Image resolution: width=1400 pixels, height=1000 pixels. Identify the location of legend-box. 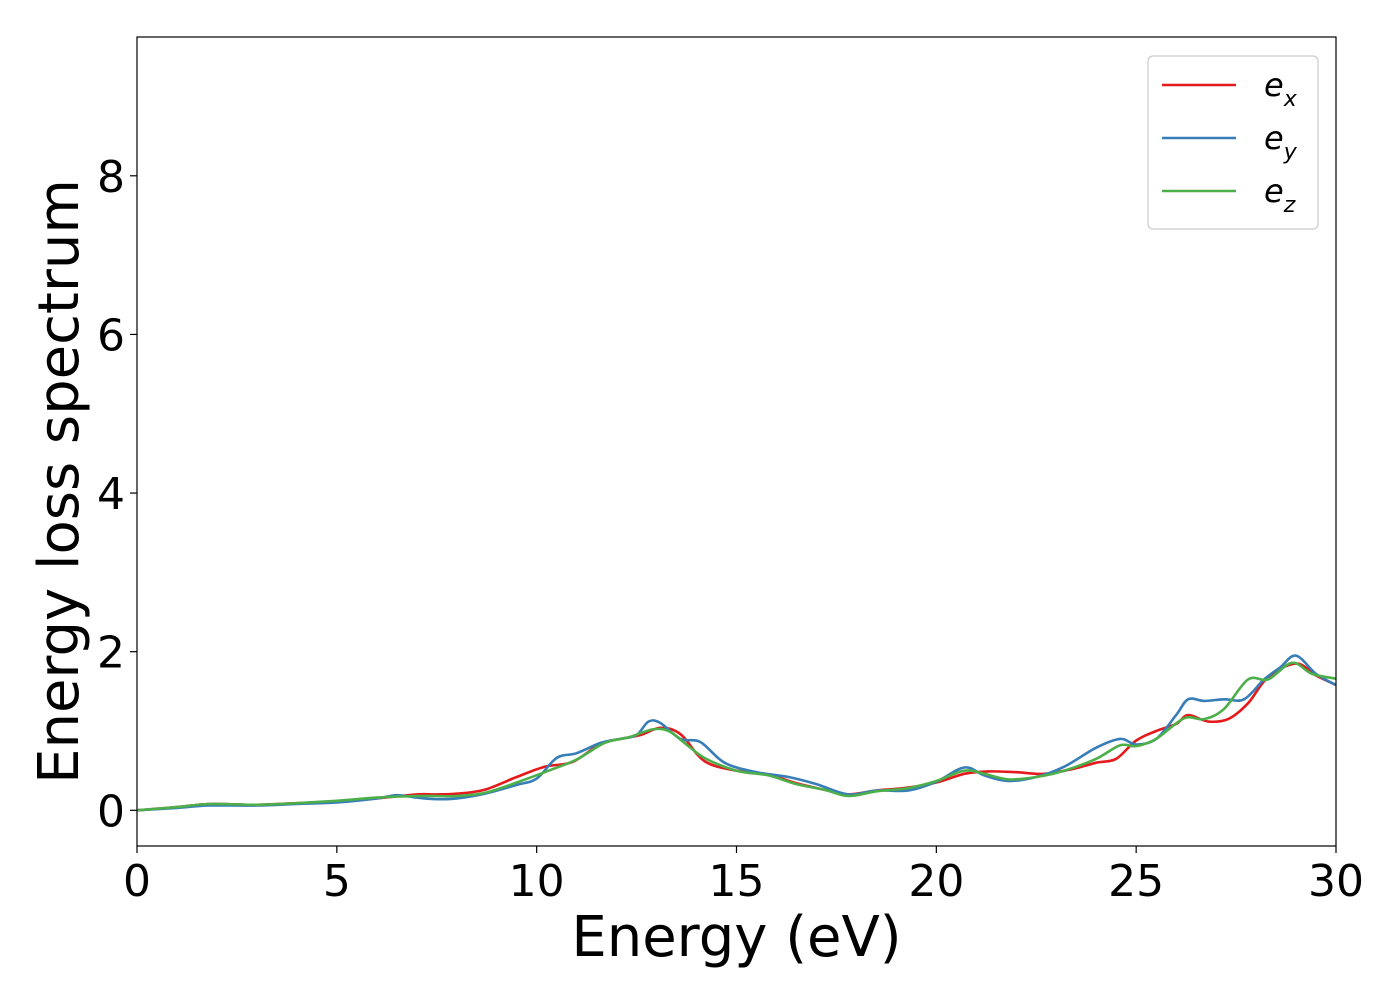
(1233, 142).